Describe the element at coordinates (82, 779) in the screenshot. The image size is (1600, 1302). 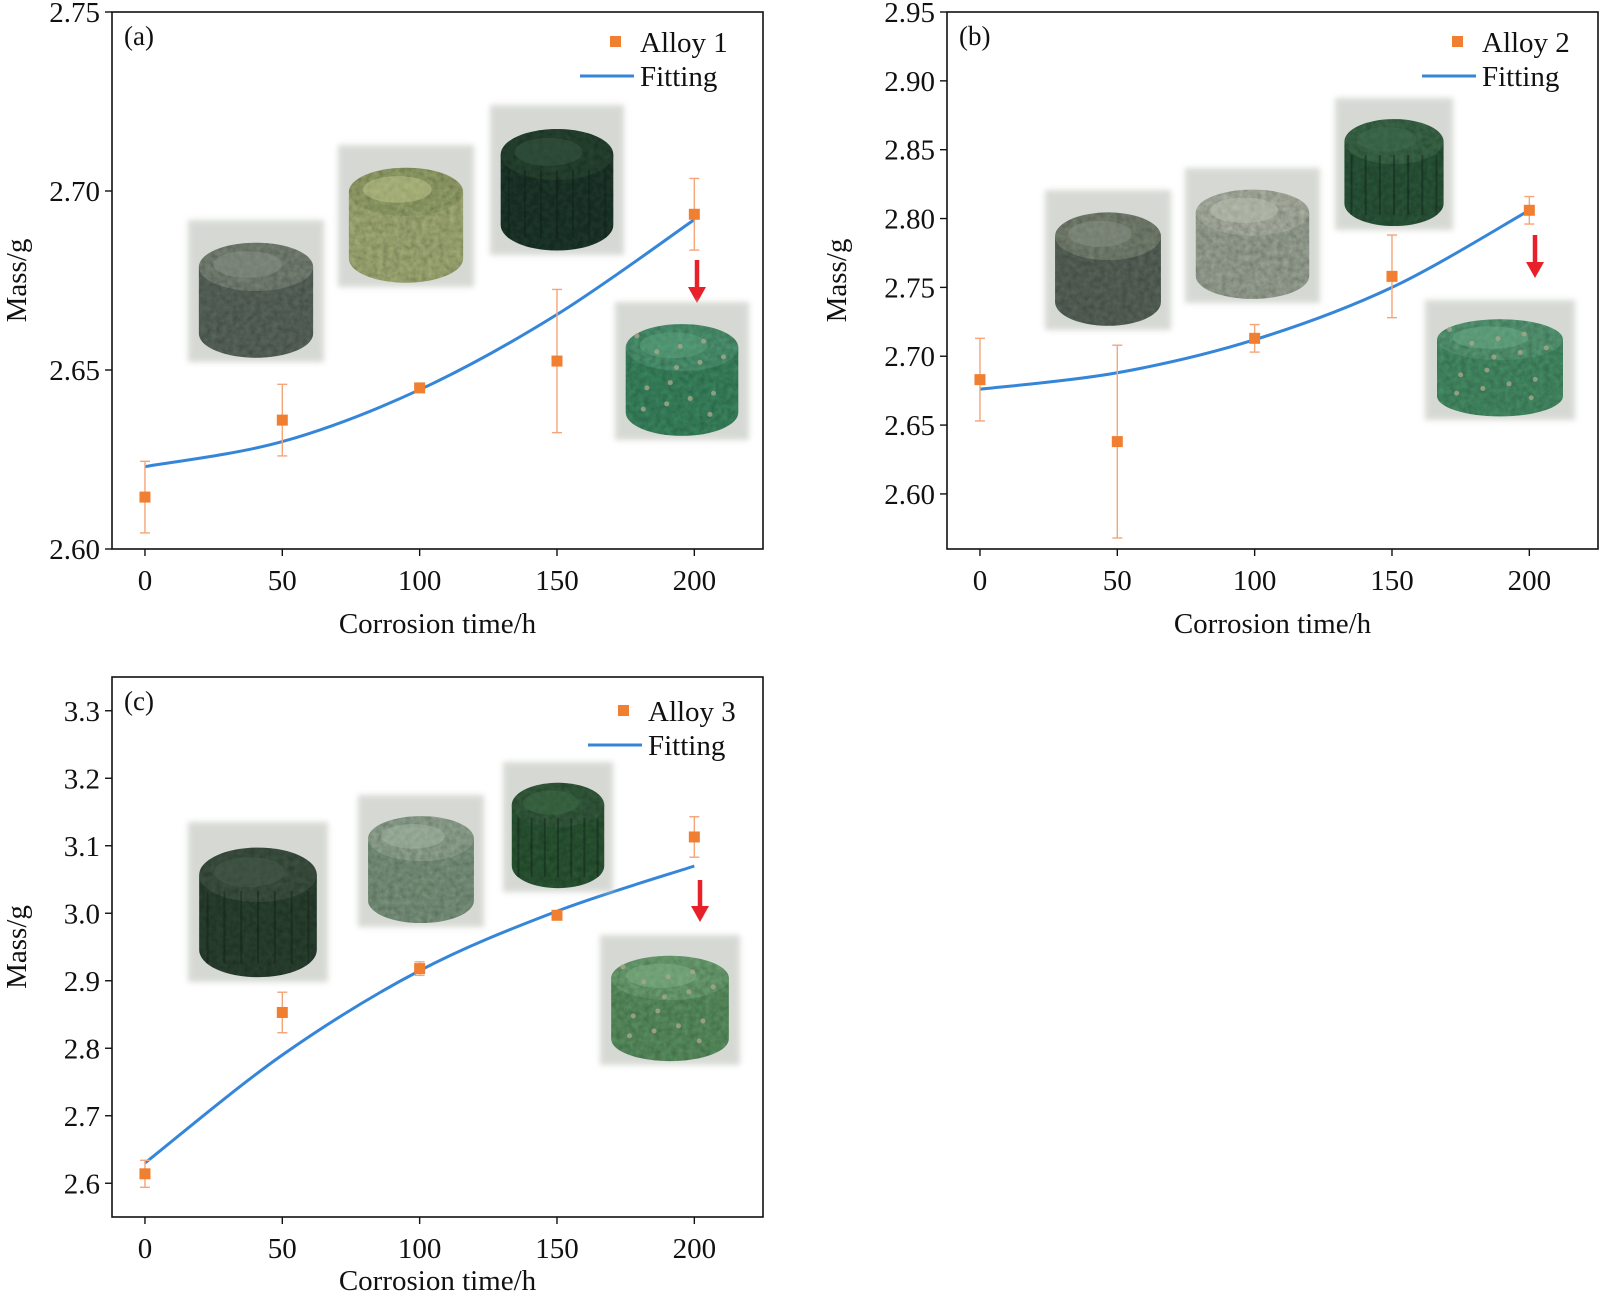
I see `y-tick-label: 3.2` at that location.